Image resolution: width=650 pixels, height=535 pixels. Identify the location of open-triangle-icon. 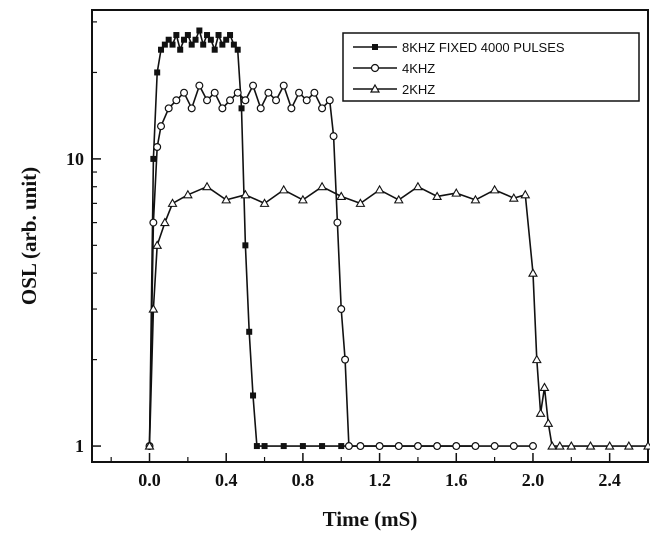
(375, 88).